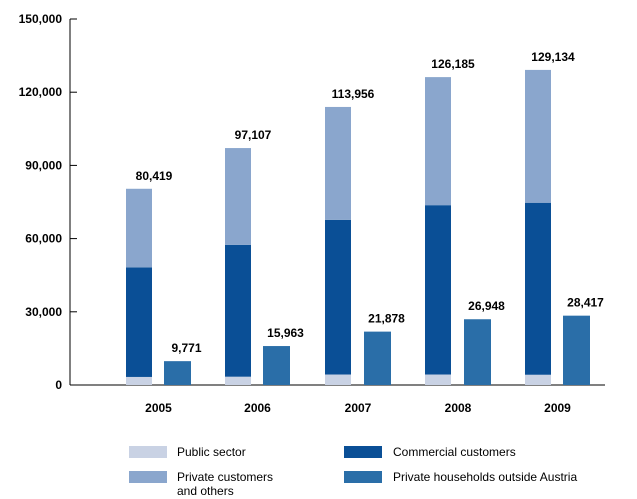 The image size is (637, 499). Describe the element at coordinates (211, 452) in the screenshot. I see `legend-label: Public sector` at that location.